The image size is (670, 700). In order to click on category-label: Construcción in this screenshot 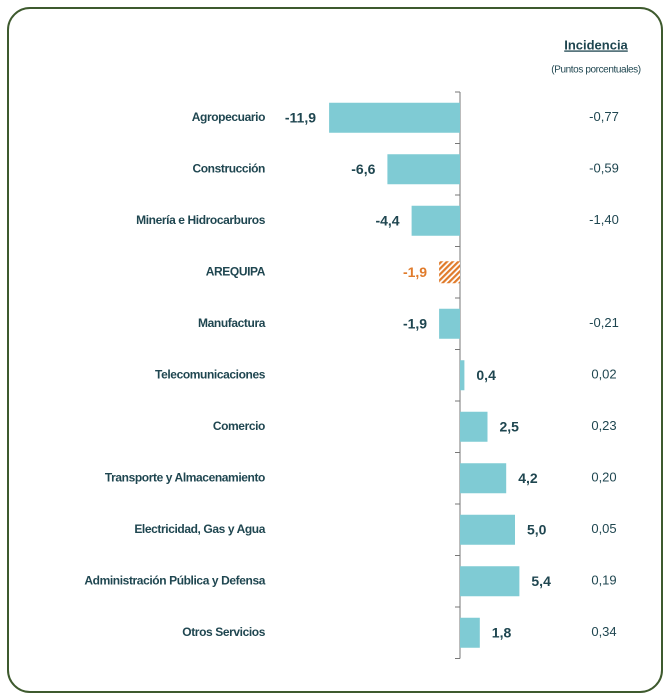, I will do `click(228, 168)`.